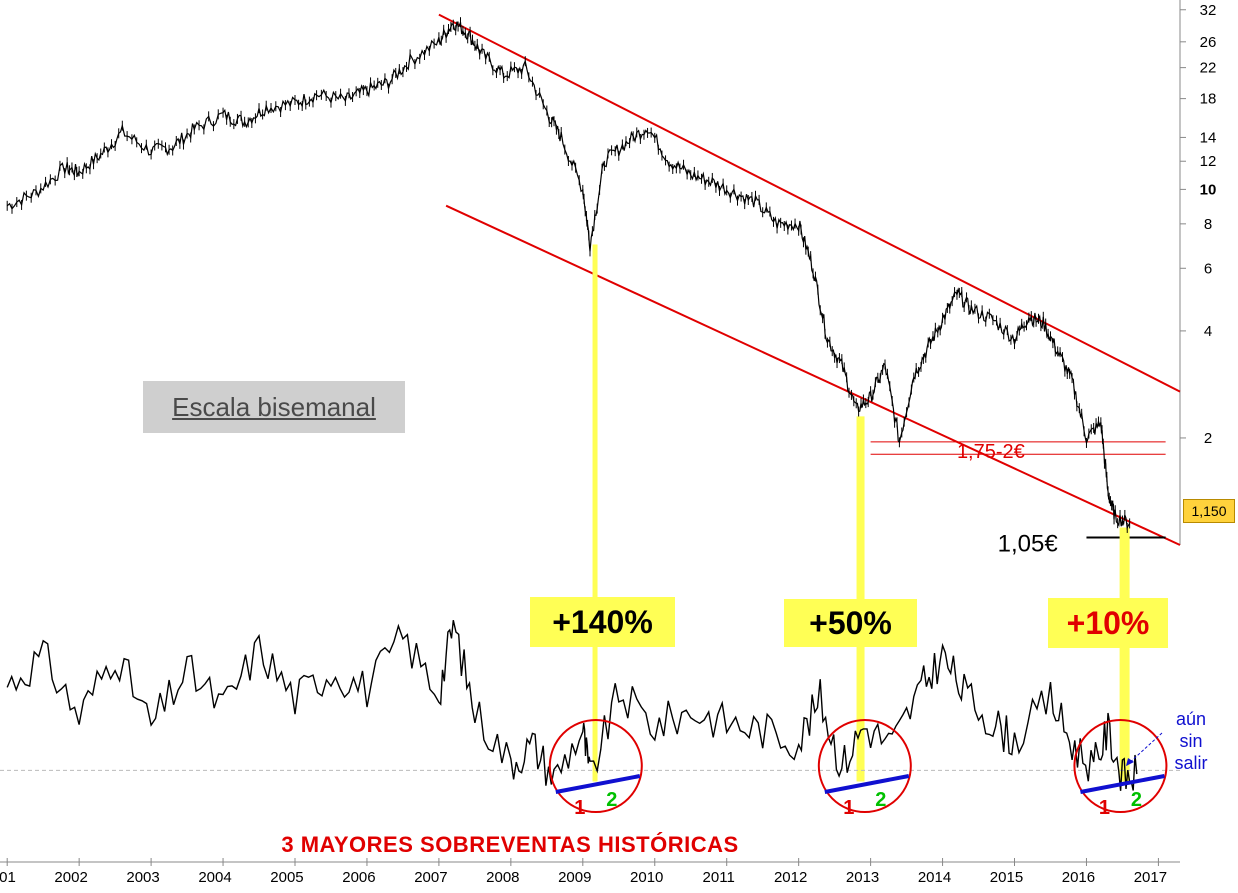  What do you see at coordinates (574, 877) in the screenshot?
I see `time-tick-label: 2009` at bounding box center [574, 877].